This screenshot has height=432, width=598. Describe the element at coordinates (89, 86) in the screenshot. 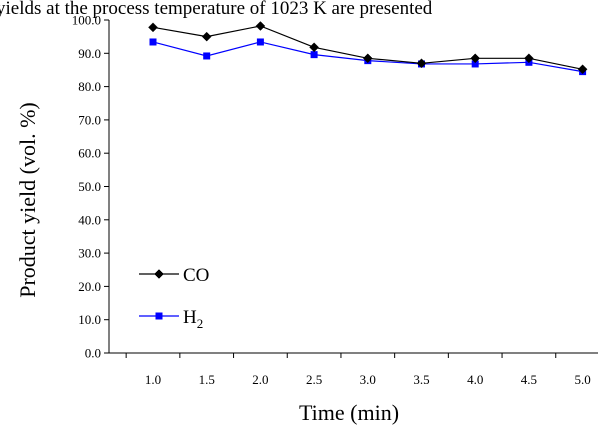

I see `y-tick-label: 80.0` at that location.